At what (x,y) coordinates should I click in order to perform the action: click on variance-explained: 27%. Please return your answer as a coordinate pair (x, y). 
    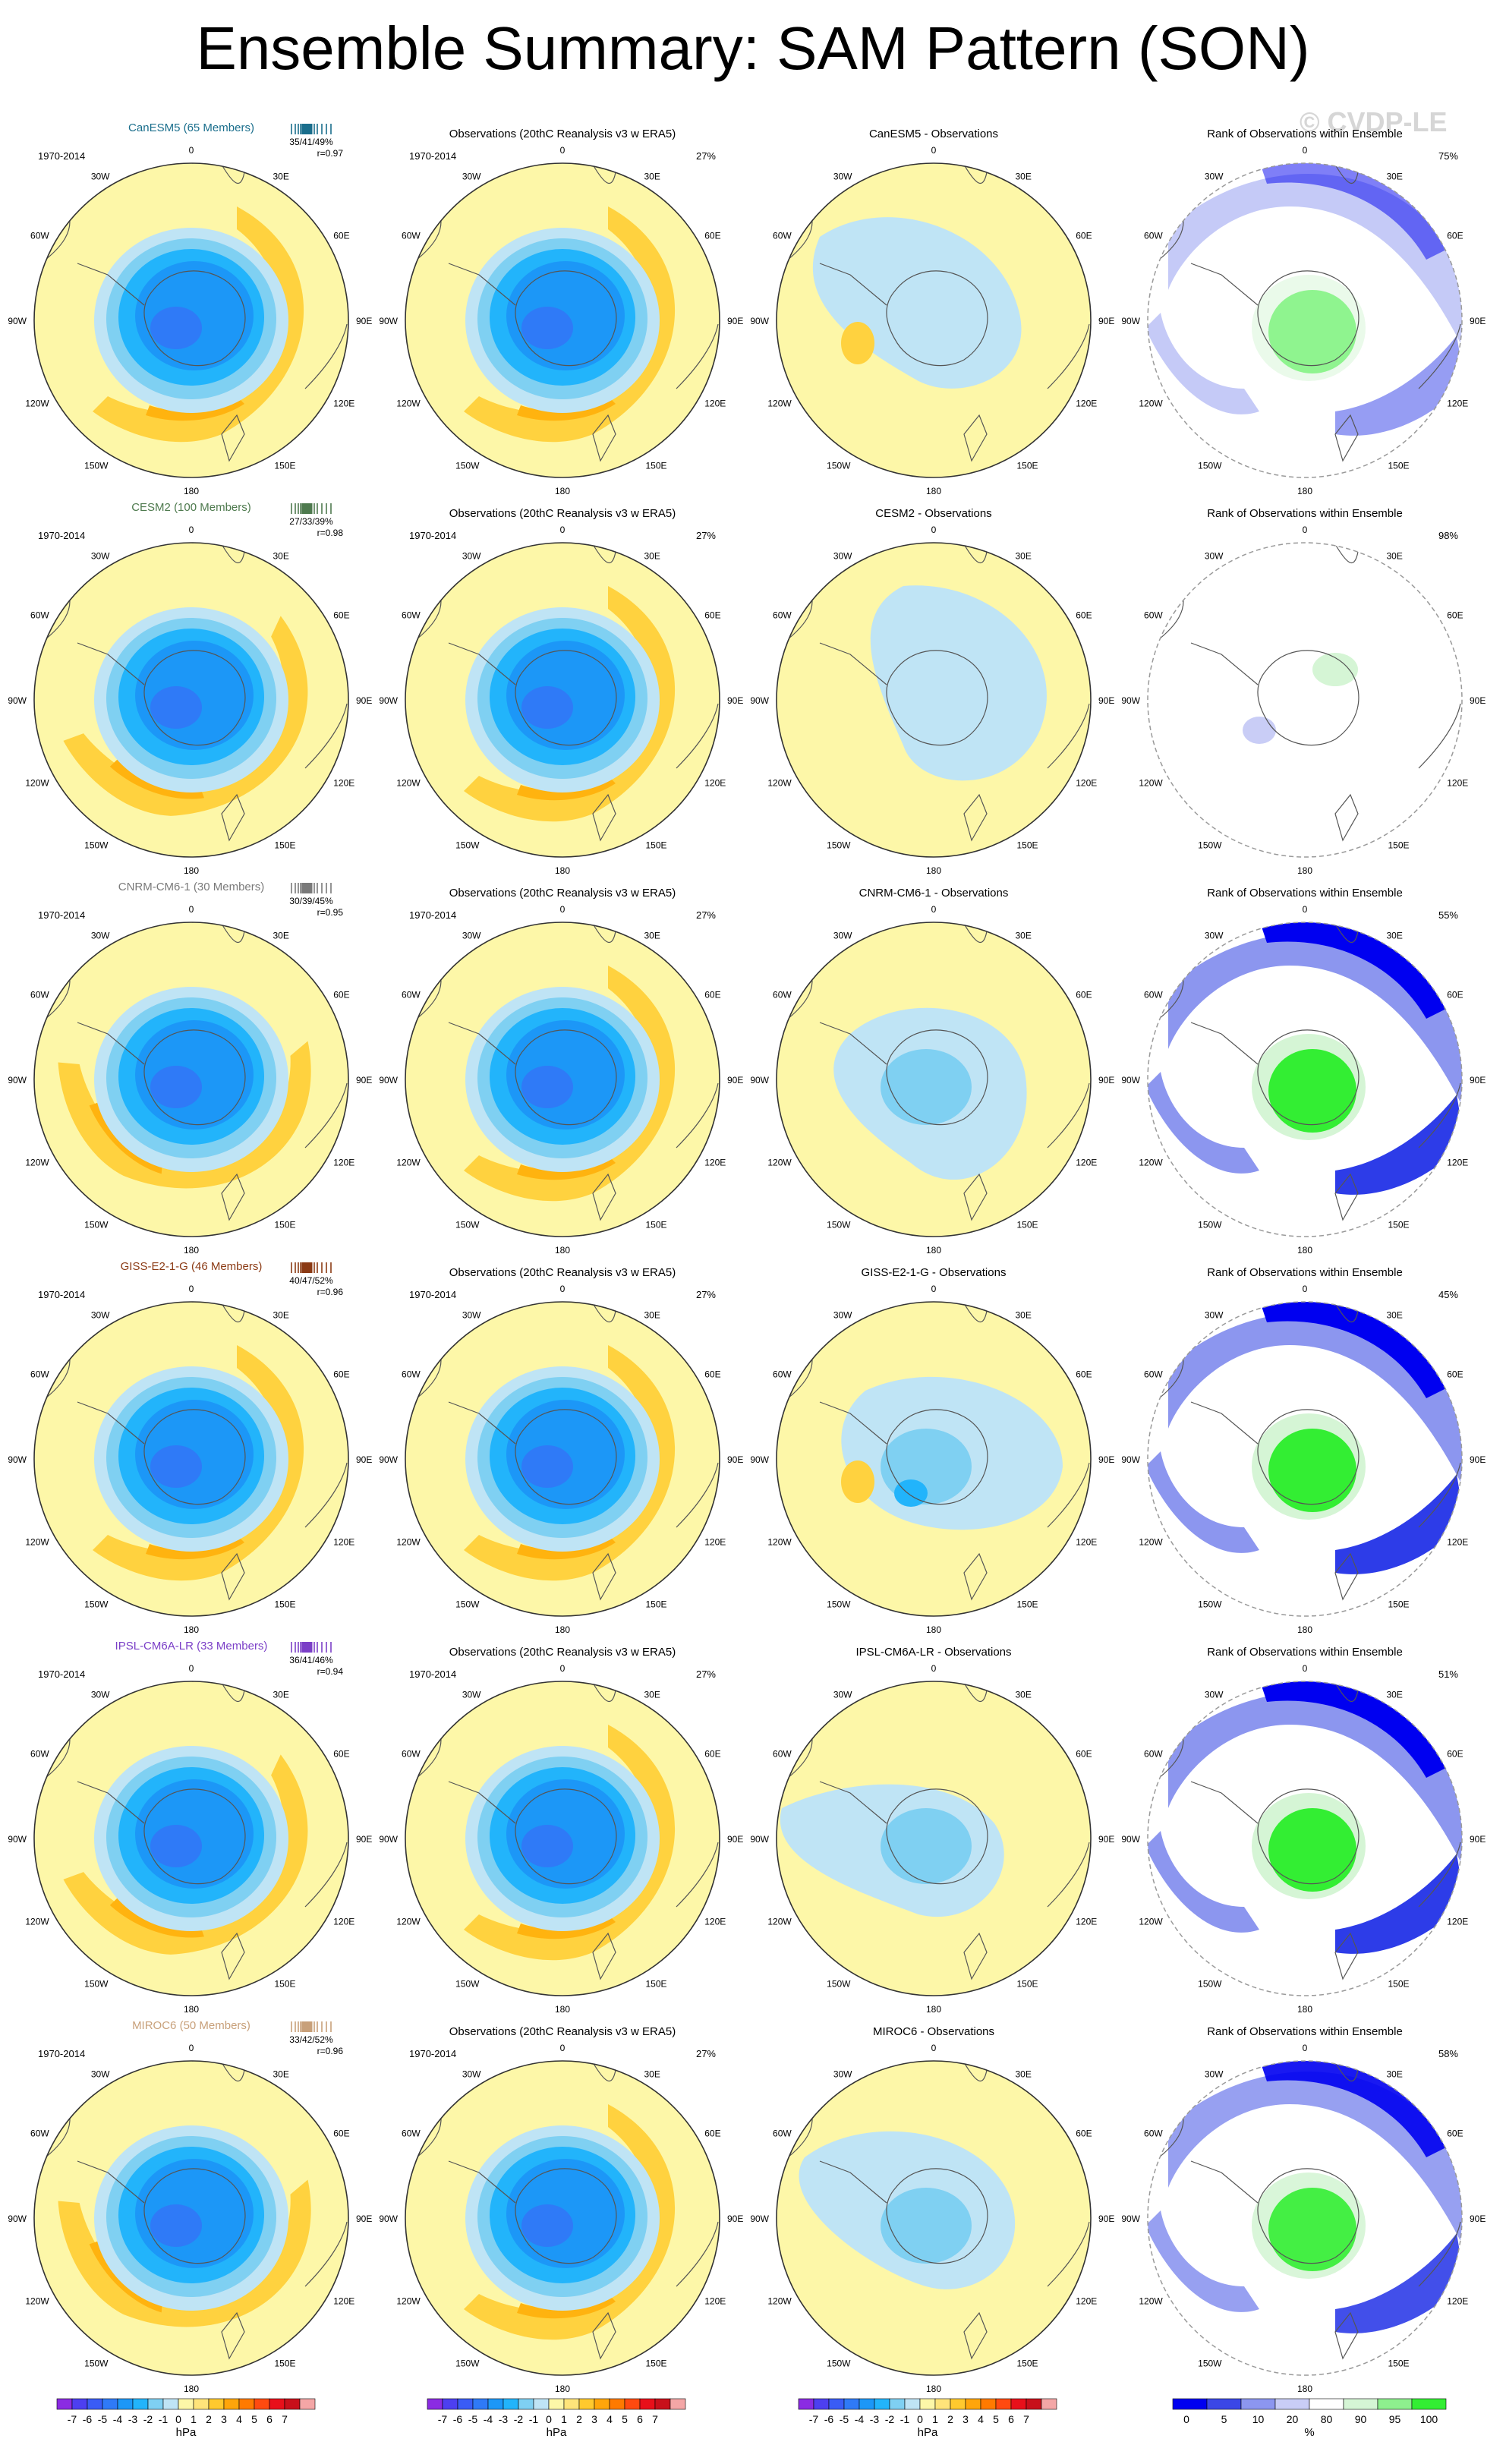
    Looking at the image, I should click on (706, 1294).